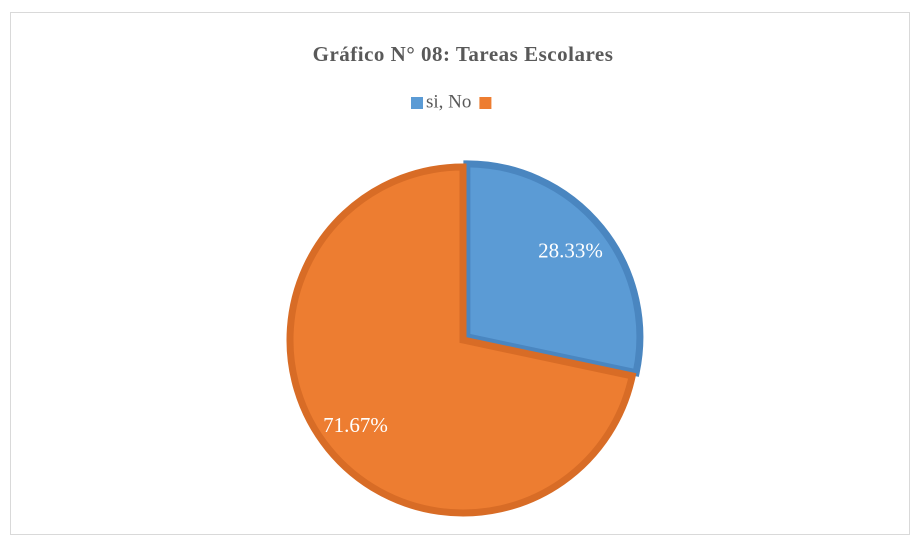  What do you see at coordinates (448, 101) in the screenshot?
I see `legend-label: si, No` at bounding box center [448, 101].